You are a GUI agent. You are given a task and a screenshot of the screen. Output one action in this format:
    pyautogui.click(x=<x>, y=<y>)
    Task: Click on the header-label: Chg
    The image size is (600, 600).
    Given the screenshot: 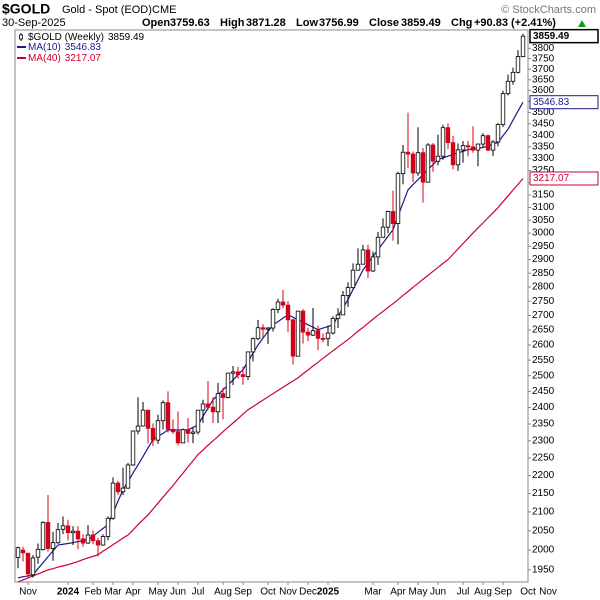 What is the action you would take?
    pyautogui.click(x=461, y=23)
    